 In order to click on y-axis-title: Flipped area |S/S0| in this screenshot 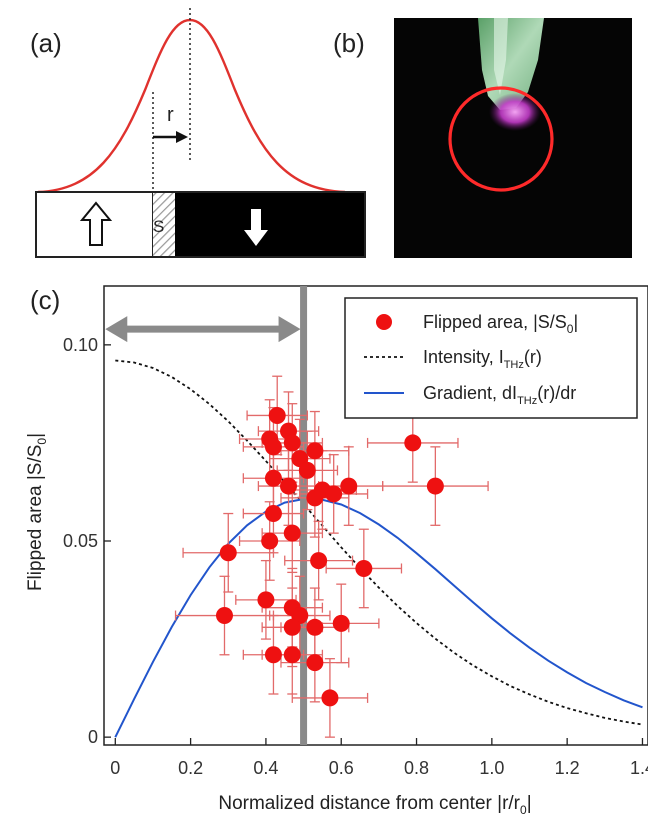, I will do `click(37, 512)`.